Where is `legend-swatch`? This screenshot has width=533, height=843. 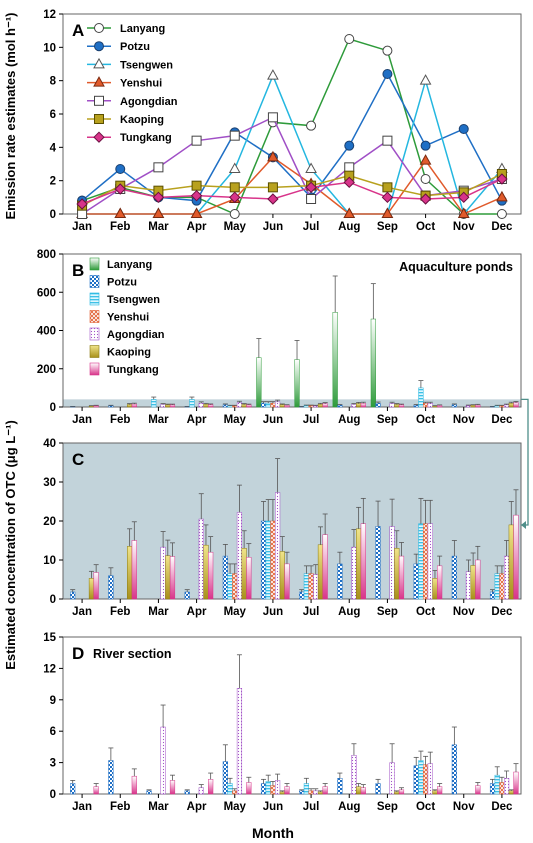
legend-swatch is located at coordinates (94, 316).